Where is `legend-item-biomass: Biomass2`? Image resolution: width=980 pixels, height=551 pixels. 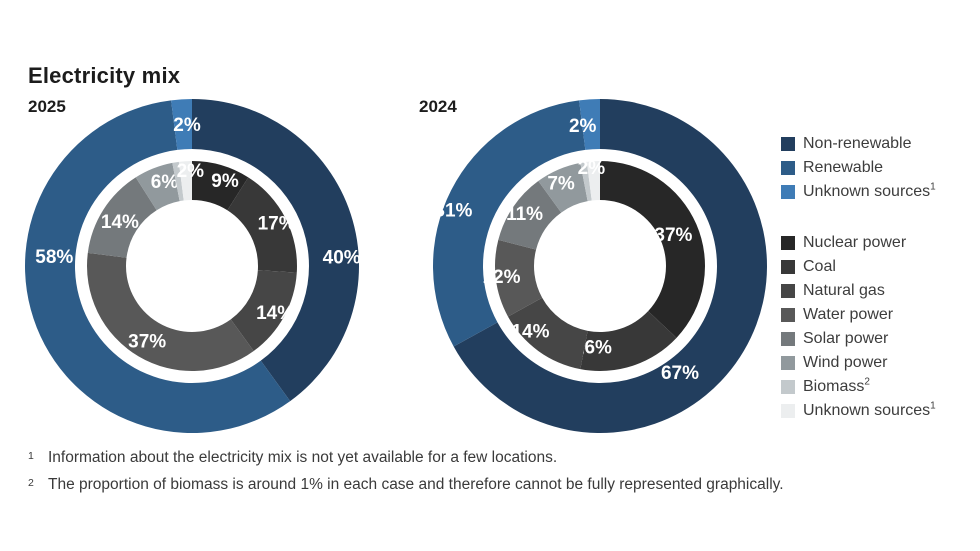 legend-item-biomass: Biomass2 is located at coordinates (858, 387).